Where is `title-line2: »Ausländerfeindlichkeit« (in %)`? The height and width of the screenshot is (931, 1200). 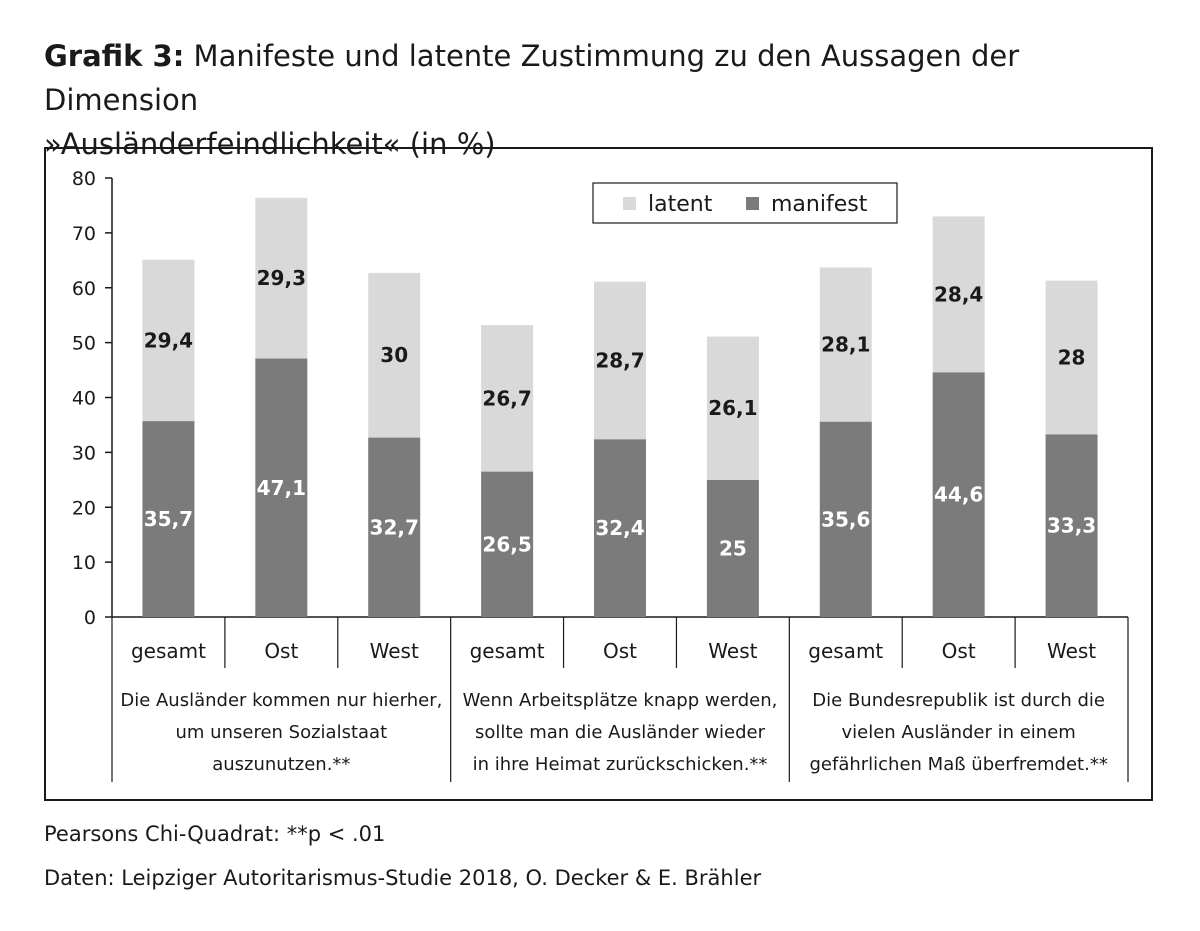 title-line2: »Ausländerfeindlichkeit« (in %) is located at coordinates (270, 144).